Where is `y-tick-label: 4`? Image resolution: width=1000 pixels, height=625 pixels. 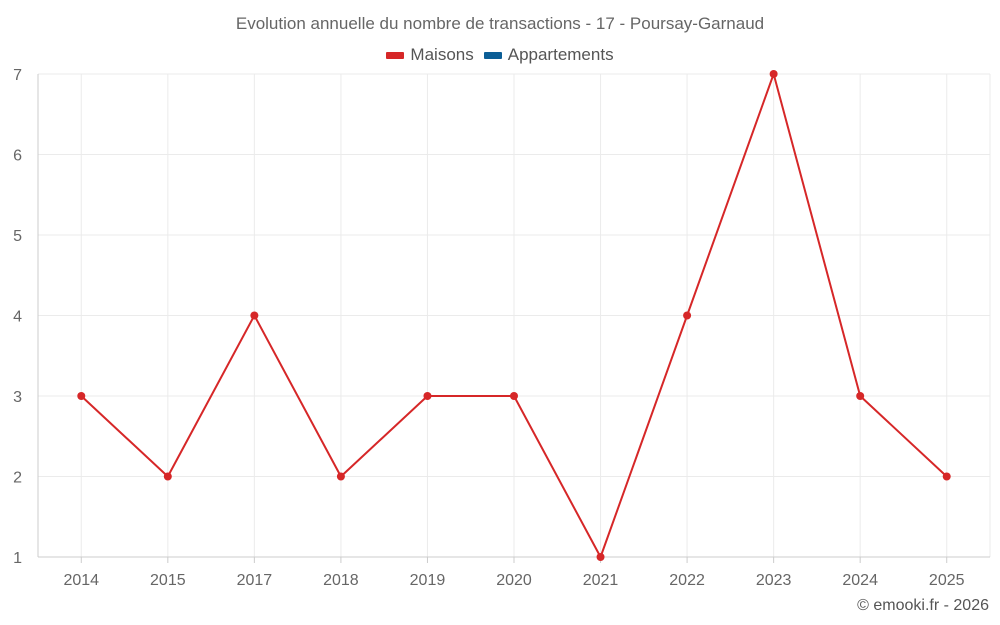 y-tick-label: 4 is located at coordinates (17, 317).